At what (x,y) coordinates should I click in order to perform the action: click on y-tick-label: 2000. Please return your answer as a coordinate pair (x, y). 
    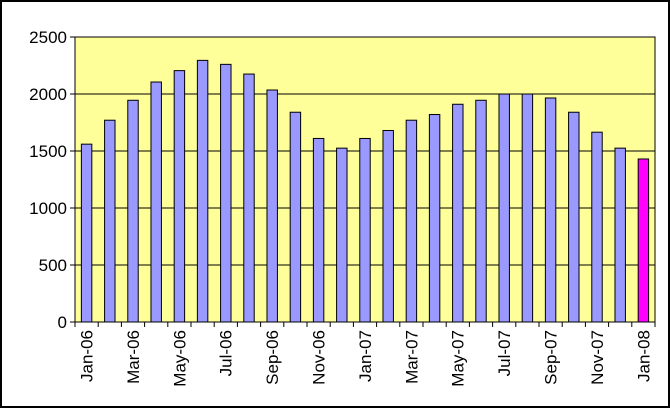
    Looking at the image, I should click on (48, 94).